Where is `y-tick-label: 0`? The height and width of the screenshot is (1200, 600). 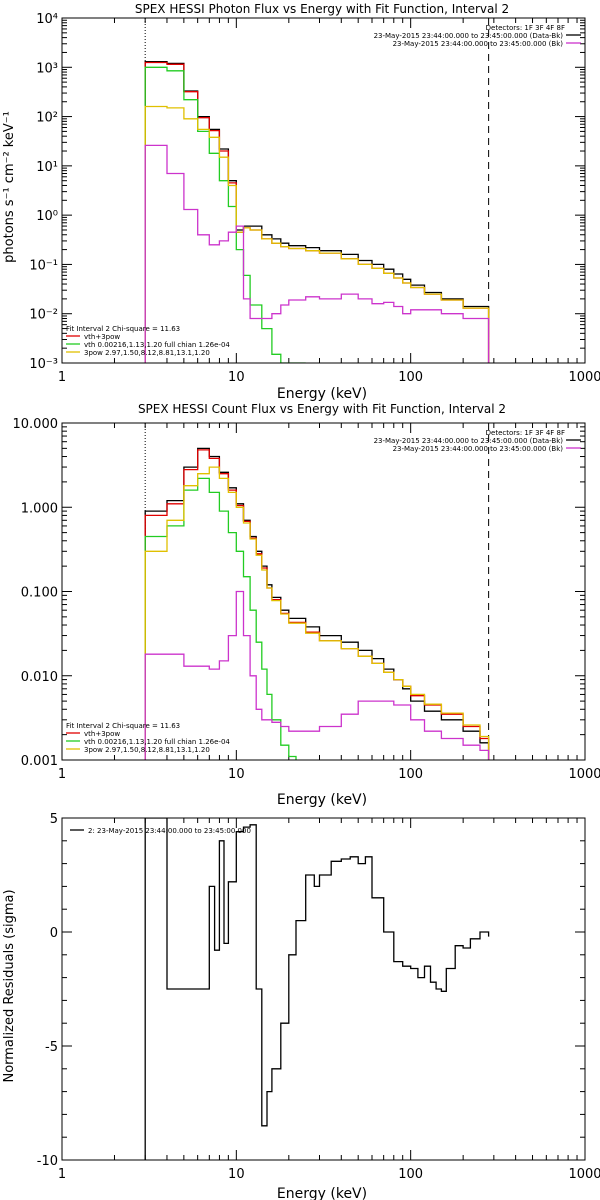 y-tick-label: 0 is located at coordinates (54, 933).